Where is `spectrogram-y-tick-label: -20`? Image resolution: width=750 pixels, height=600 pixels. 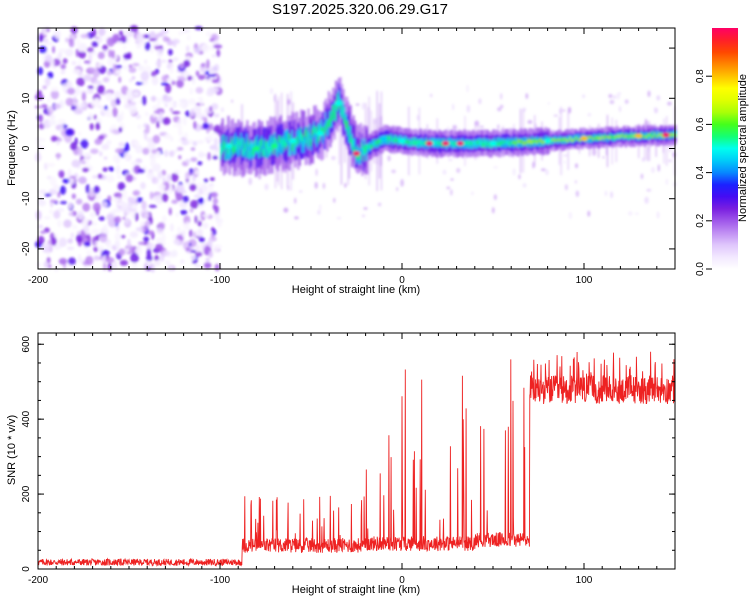 spectrogram-y-tick-label: -20 is located at coordinates (26, 248).